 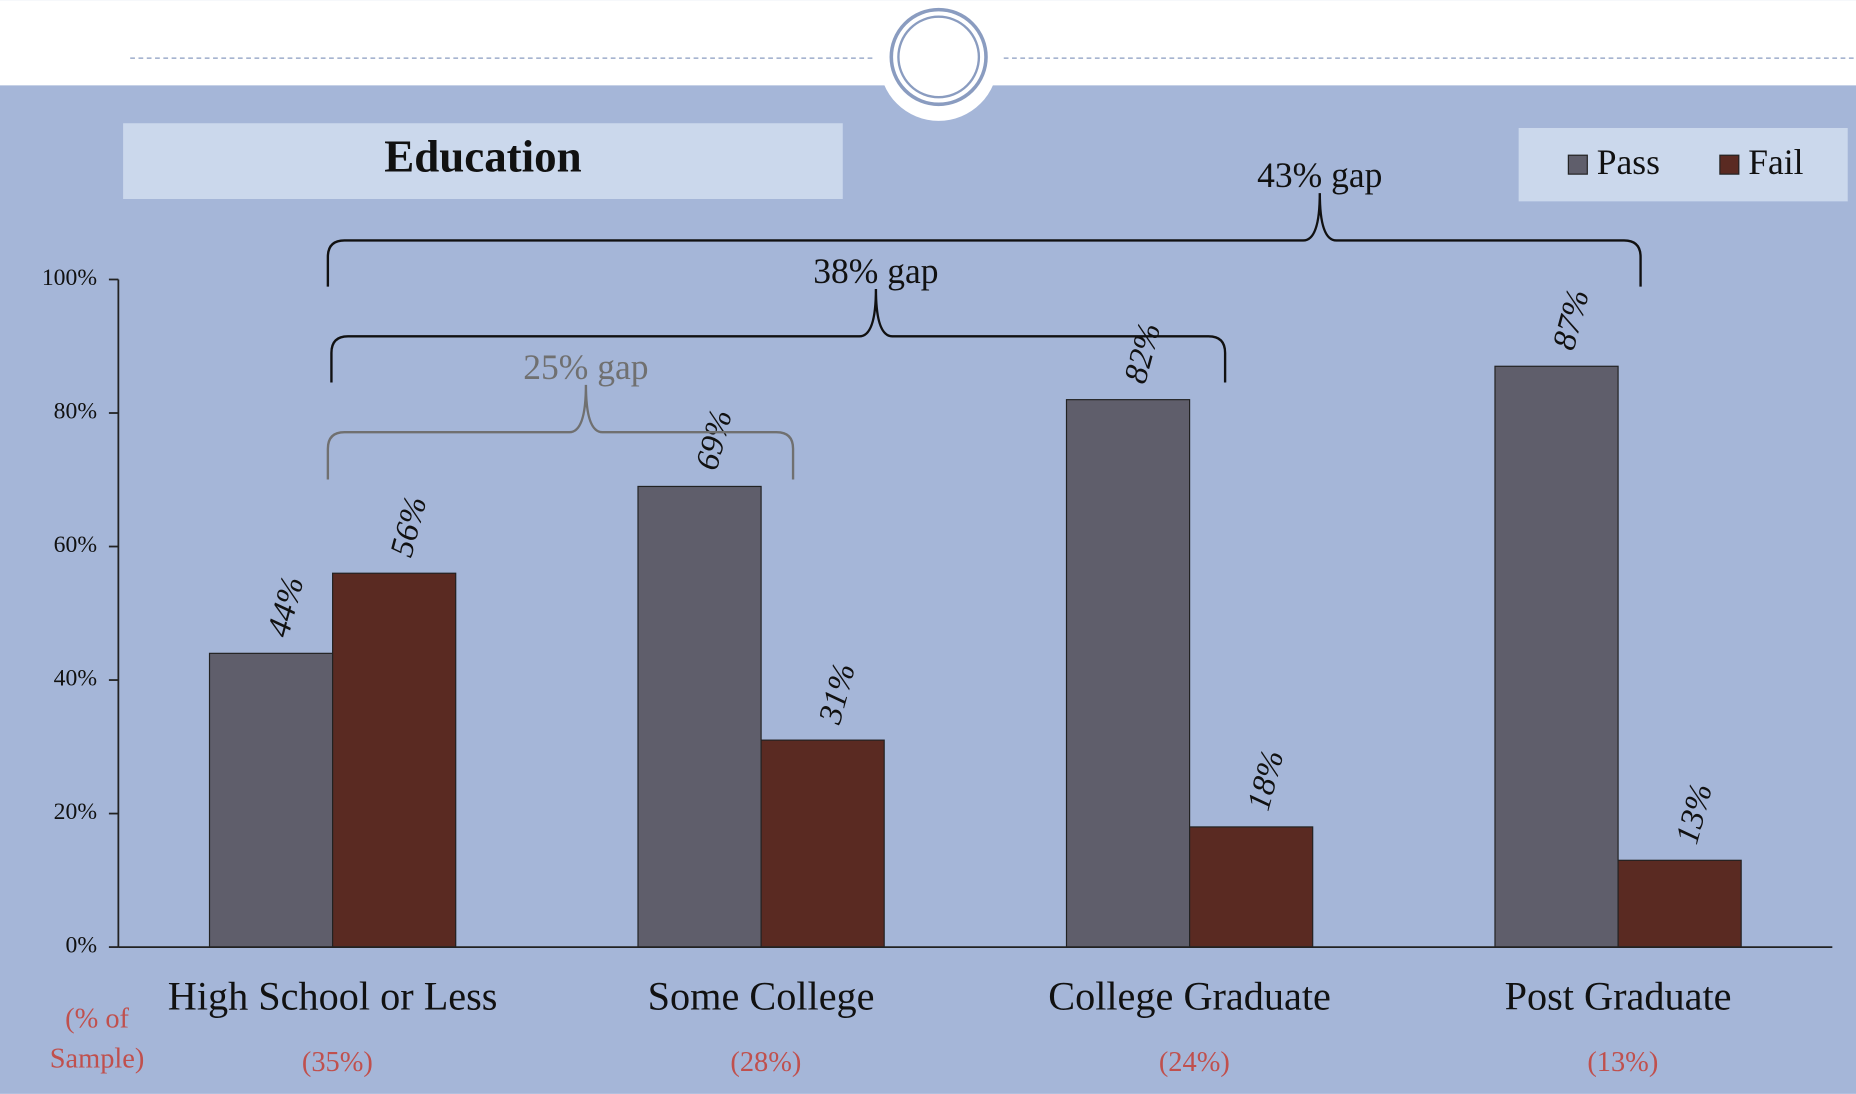 What do you see at coordinates (69, 278) in the screenshot?
I see `y-tick-label: 100%` at bounding box center [69, 278].